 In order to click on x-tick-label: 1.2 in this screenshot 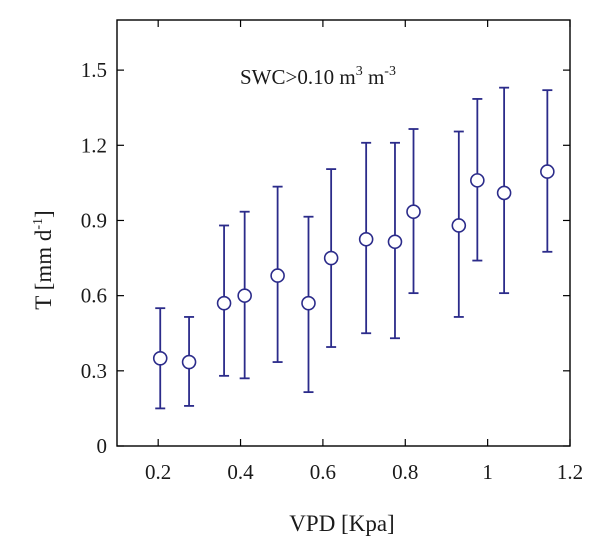, I will do `click(570, 472)`.